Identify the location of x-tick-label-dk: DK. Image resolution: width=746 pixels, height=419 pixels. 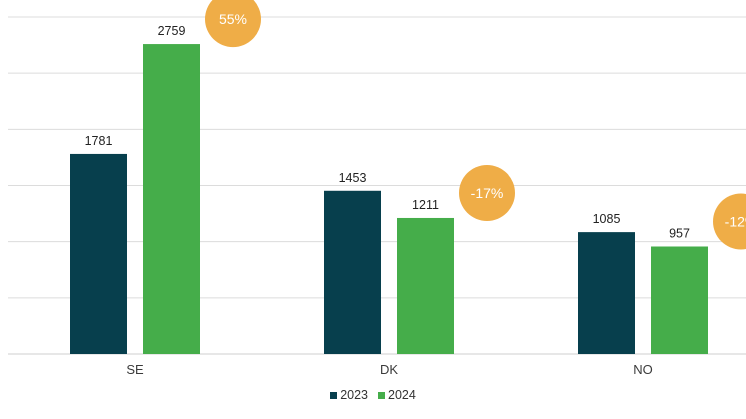
(389, 369).